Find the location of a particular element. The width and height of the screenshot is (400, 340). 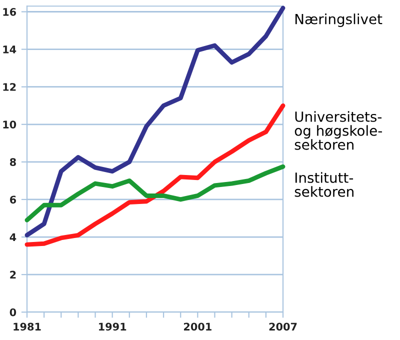

y-tick-label: 16 is located at coordinates (9, 12).